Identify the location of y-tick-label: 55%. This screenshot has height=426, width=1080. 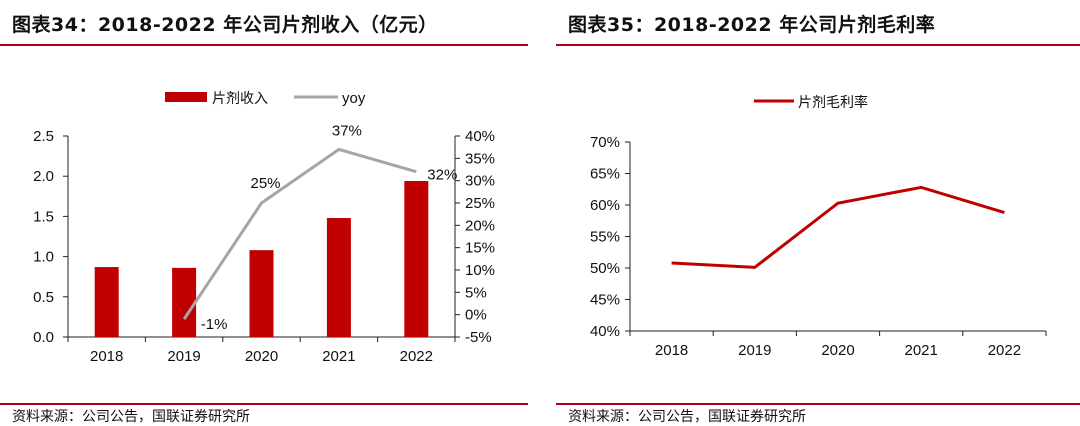
(605, 237).